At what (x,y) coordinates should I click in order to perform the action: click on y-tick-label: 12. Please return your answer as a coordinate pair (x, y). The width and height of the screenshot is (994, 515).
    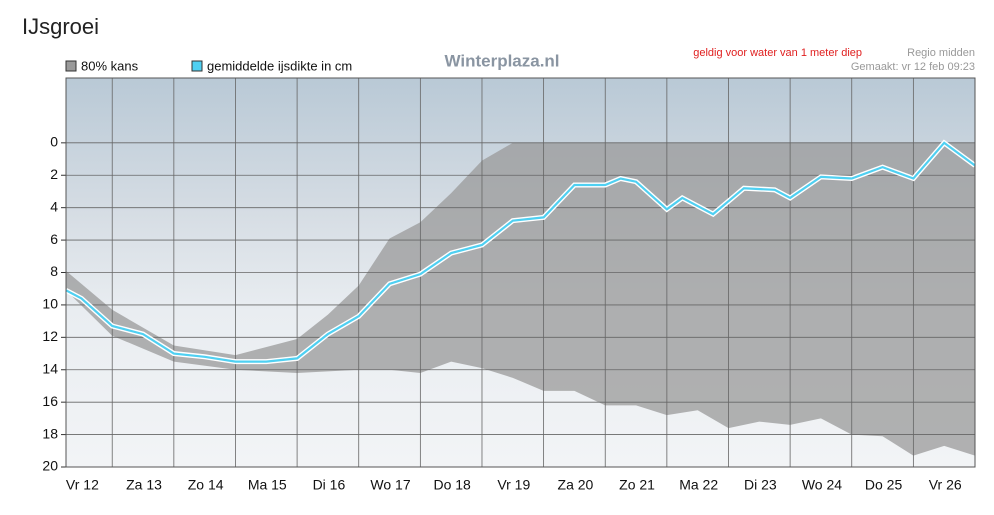
    Looking at the image, I should click on (50, 336).